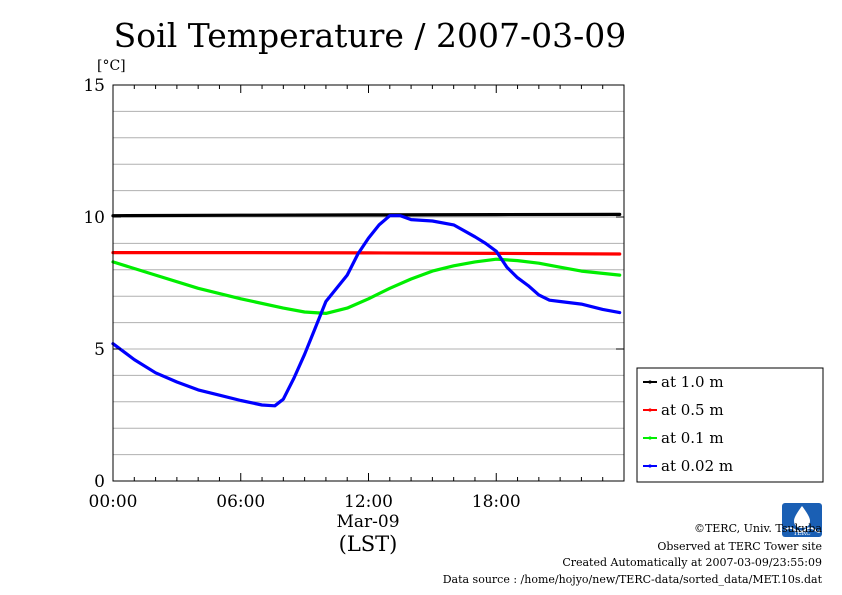 This screenshot has width=842, height=595. What do you see at coordinates (758, 528) in the screenshot?
I see `footer-copyright: ©TERC, Univ. Tsukuba` at bounding box center [758, 528].